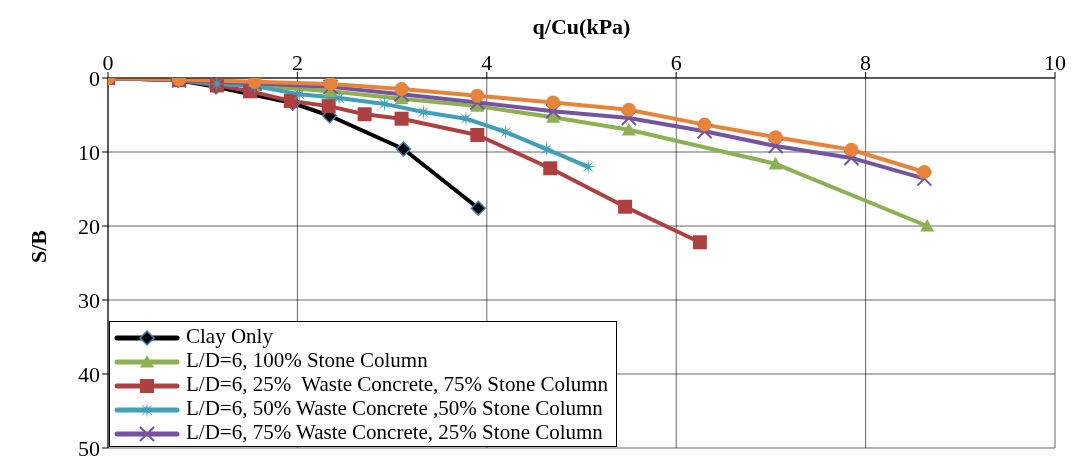  What do you see at coordinates (89, 152) in the screenshot?
I see `y-tick-label: 10` at bounding box center [89, 152].